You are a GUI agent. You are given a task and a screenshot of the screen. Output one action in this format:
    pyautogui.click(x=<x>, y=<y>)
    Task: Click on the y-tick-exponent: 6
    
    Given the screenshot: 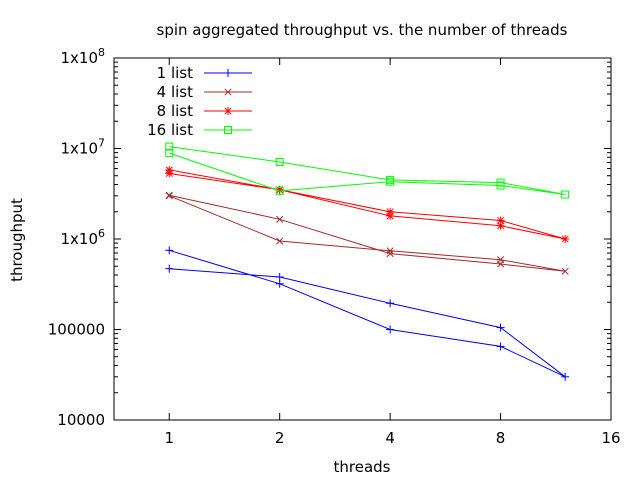 What is the action you would take?
    pyautogui.click(x=101, y=233)
    